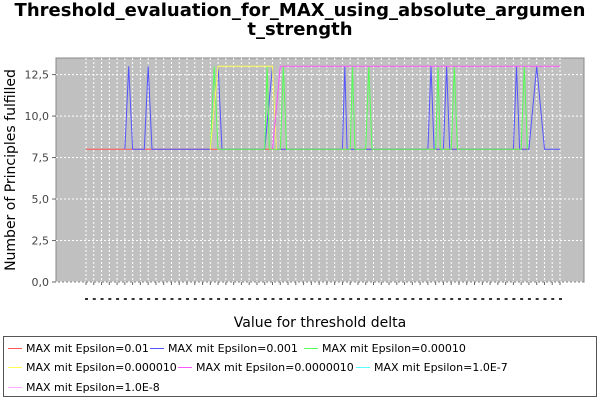 This screenshot has width=600, height=400. What do you see at coordinates (41, 158) in the screenshot?
I see `y-tick-label: 7,5` at bounding box center [41, 158].